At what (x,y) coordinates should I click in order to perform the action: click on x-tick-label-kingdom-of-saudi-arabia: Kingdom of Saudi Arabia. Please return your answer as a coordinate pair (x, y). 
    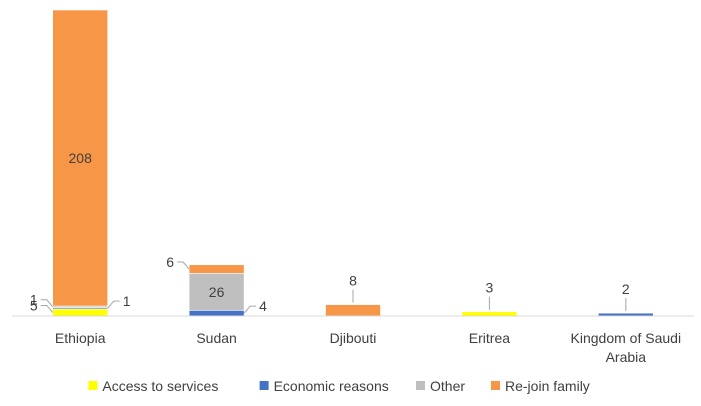
    Looking at the image, I should click on (626, 347).